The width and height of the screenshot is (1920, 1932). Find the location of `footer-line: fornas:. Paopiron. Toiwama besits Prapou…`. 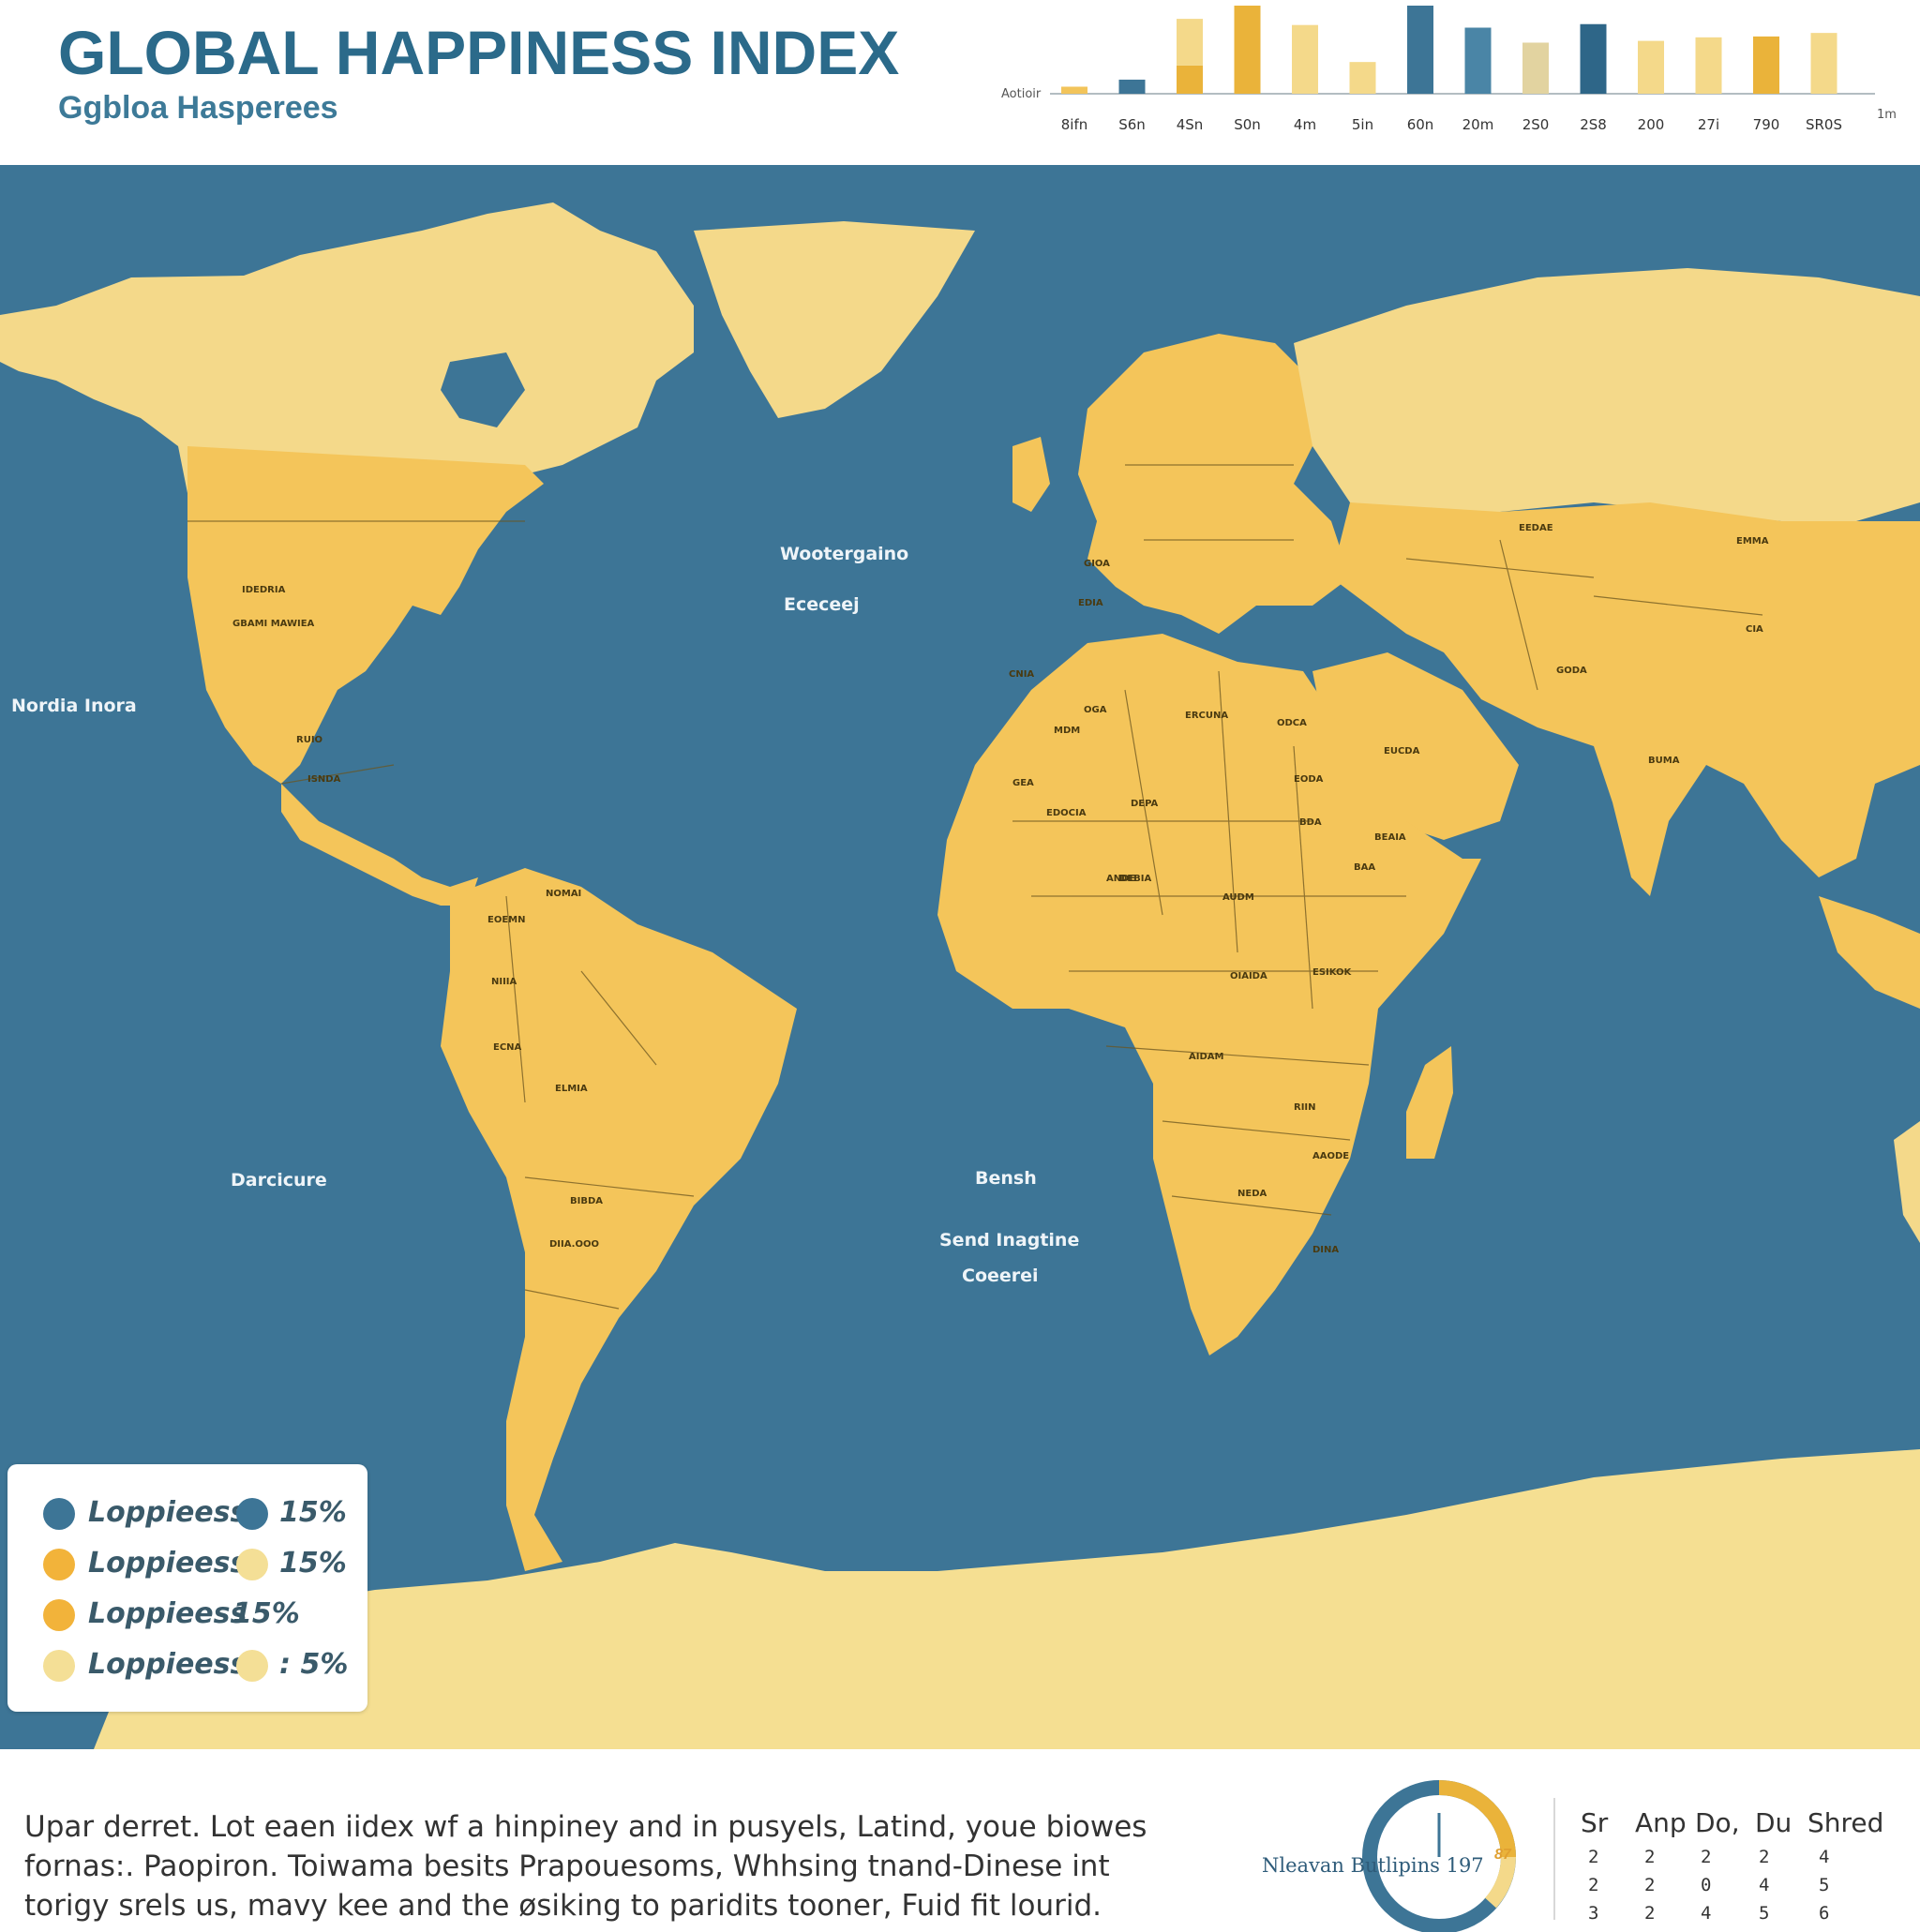

footer-line: fornas:. Paopiron. Toiwama besits Prapou… is located at coordinates (567, 1867).